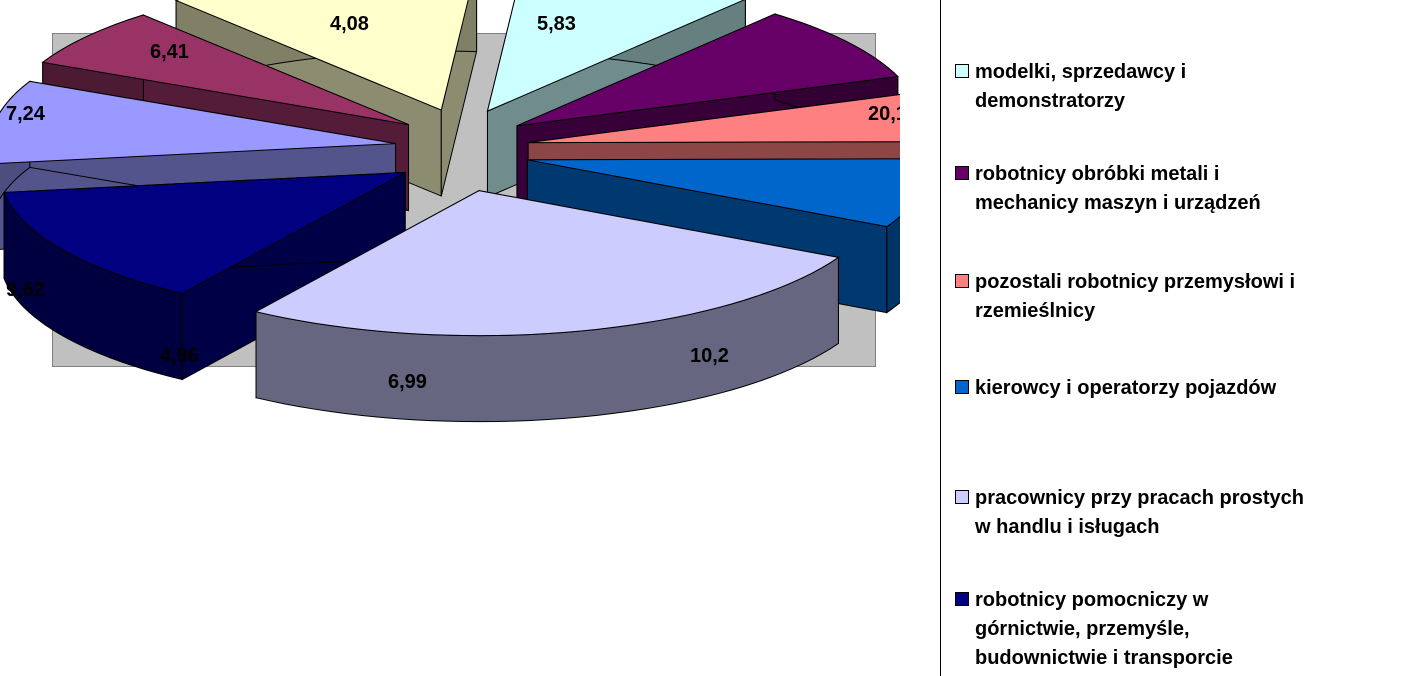  I want to click on slice-wall, so click(893, 264).